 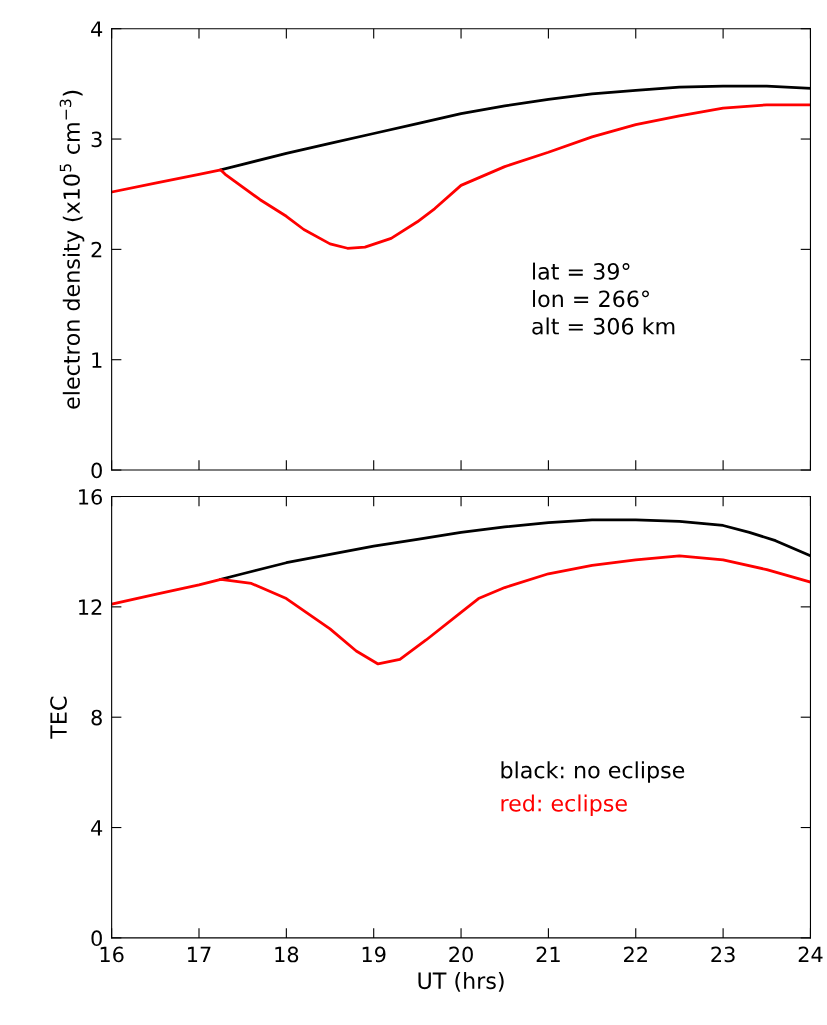 What do you see at coordinates (564, 805) in the screenshot?
I see `annotation: red: eclipse` at bounding box center [564, 805].